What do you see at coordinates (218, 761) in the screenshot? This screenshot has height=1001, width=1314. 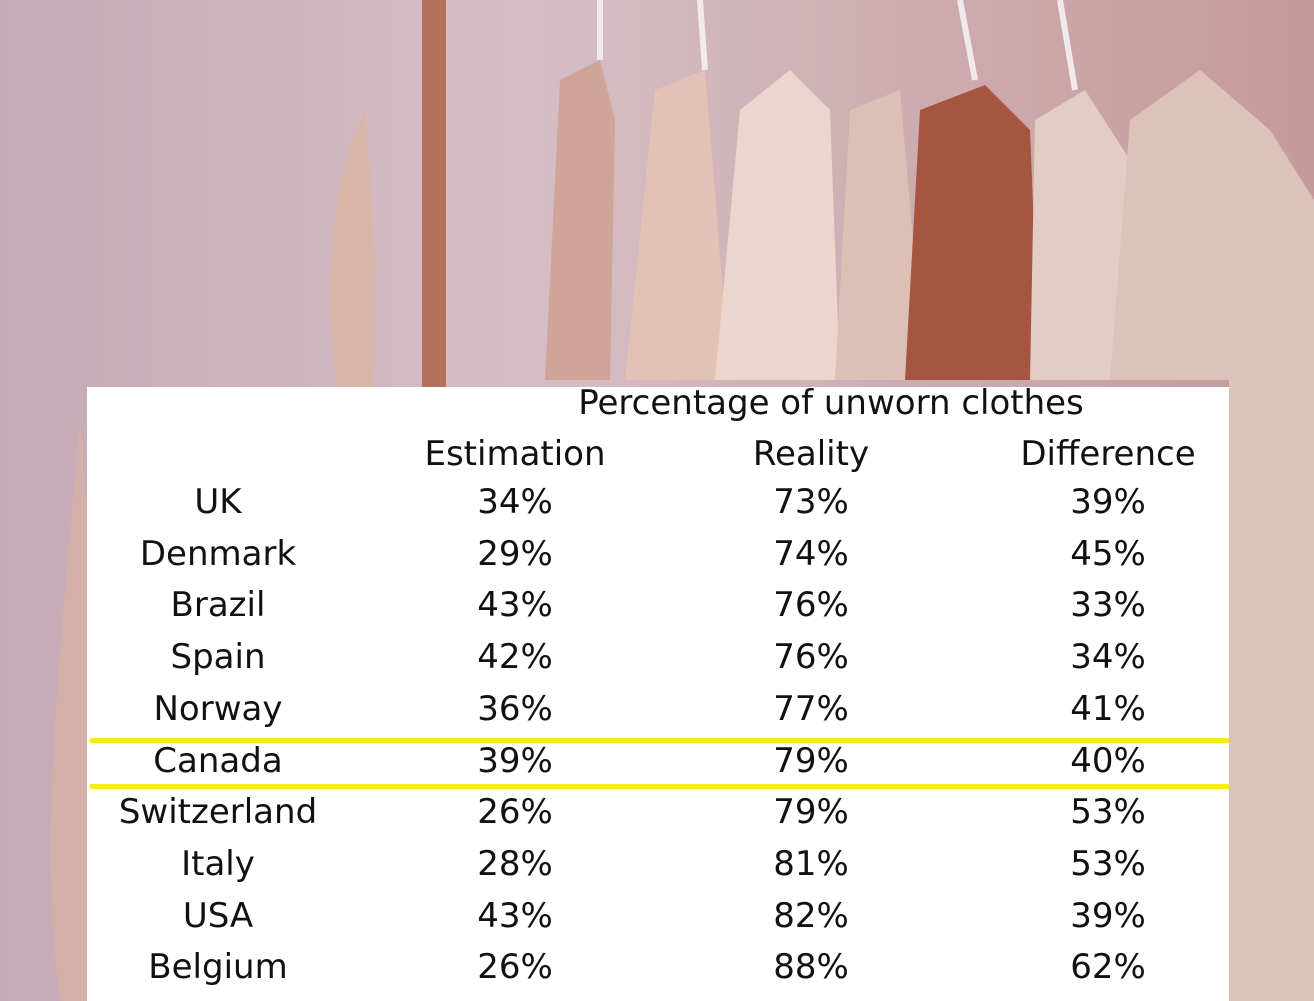 I see `row-label: Canada` at bounding box center [218, 761].